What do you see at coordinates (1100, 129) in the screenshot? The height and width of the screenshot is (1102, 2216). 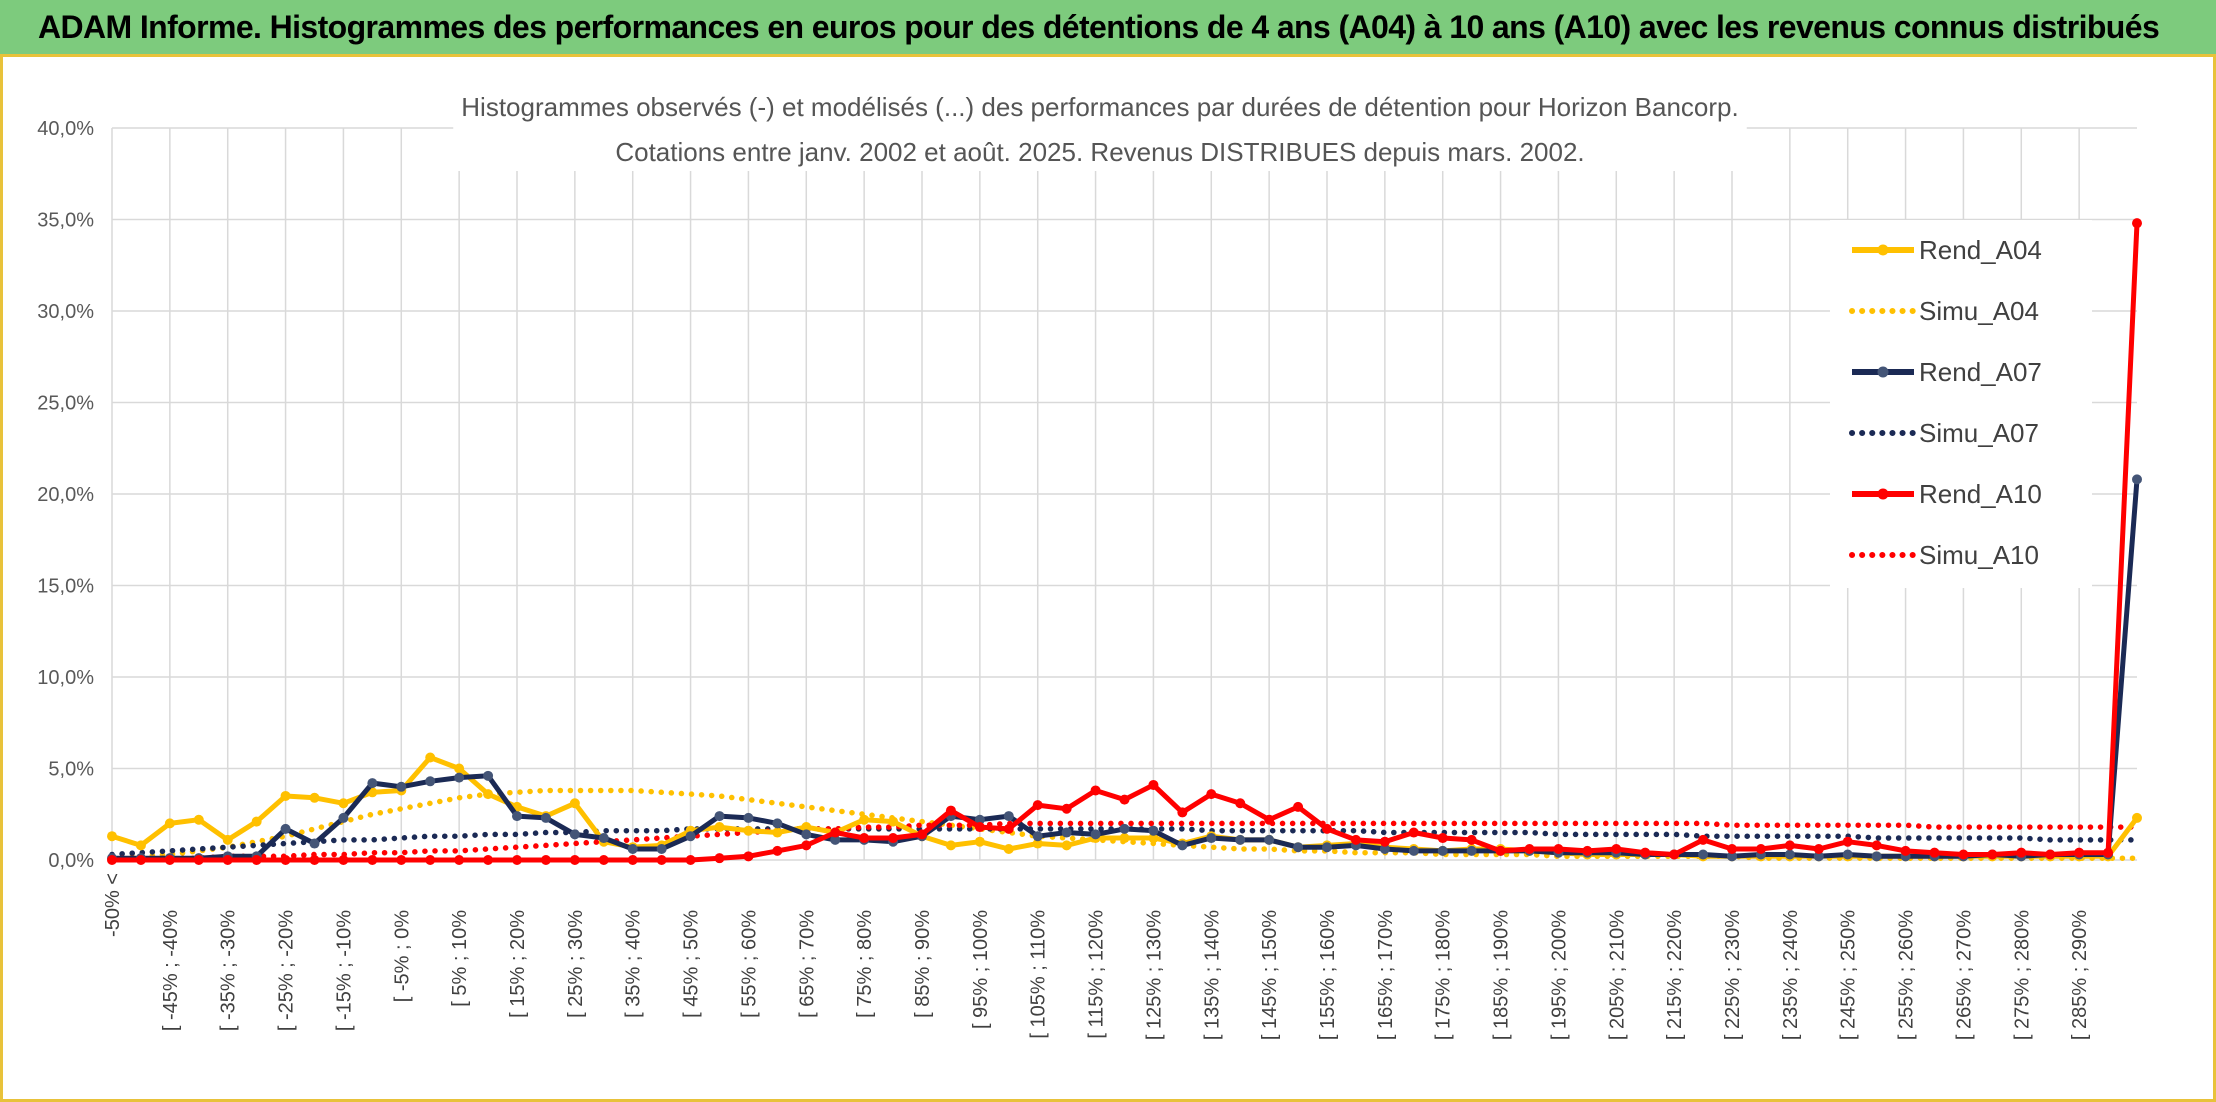 I see `chart-title-background` at bounding box center [1100, 129].